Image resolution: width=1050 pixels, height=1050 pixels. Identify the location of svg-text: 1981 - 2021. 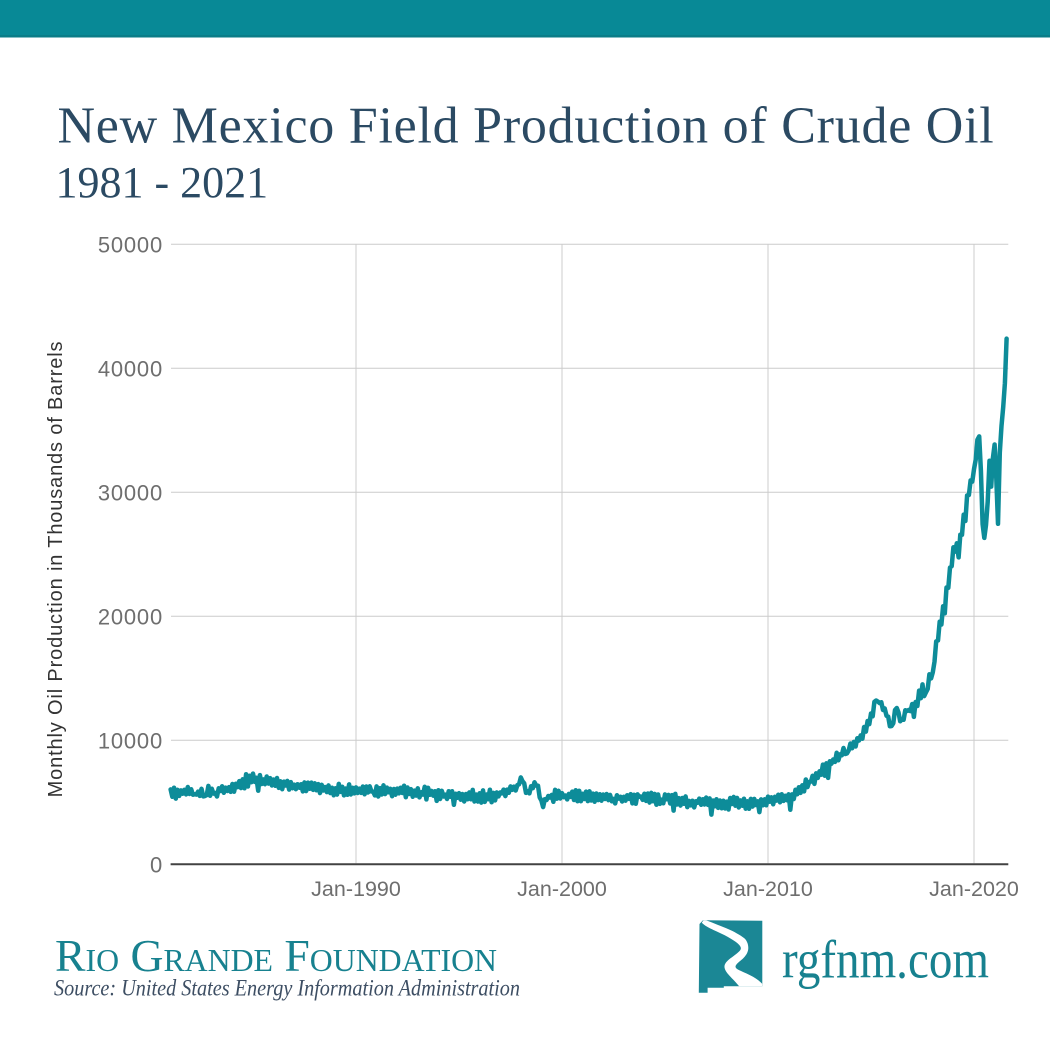
(162, 182).